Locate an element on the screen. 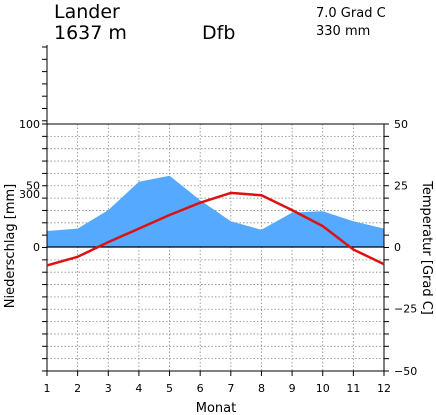 Image resolution: width=436 pixels, height=415 pixels. left-tick-label: 300 is located at coordinates (29, 194).